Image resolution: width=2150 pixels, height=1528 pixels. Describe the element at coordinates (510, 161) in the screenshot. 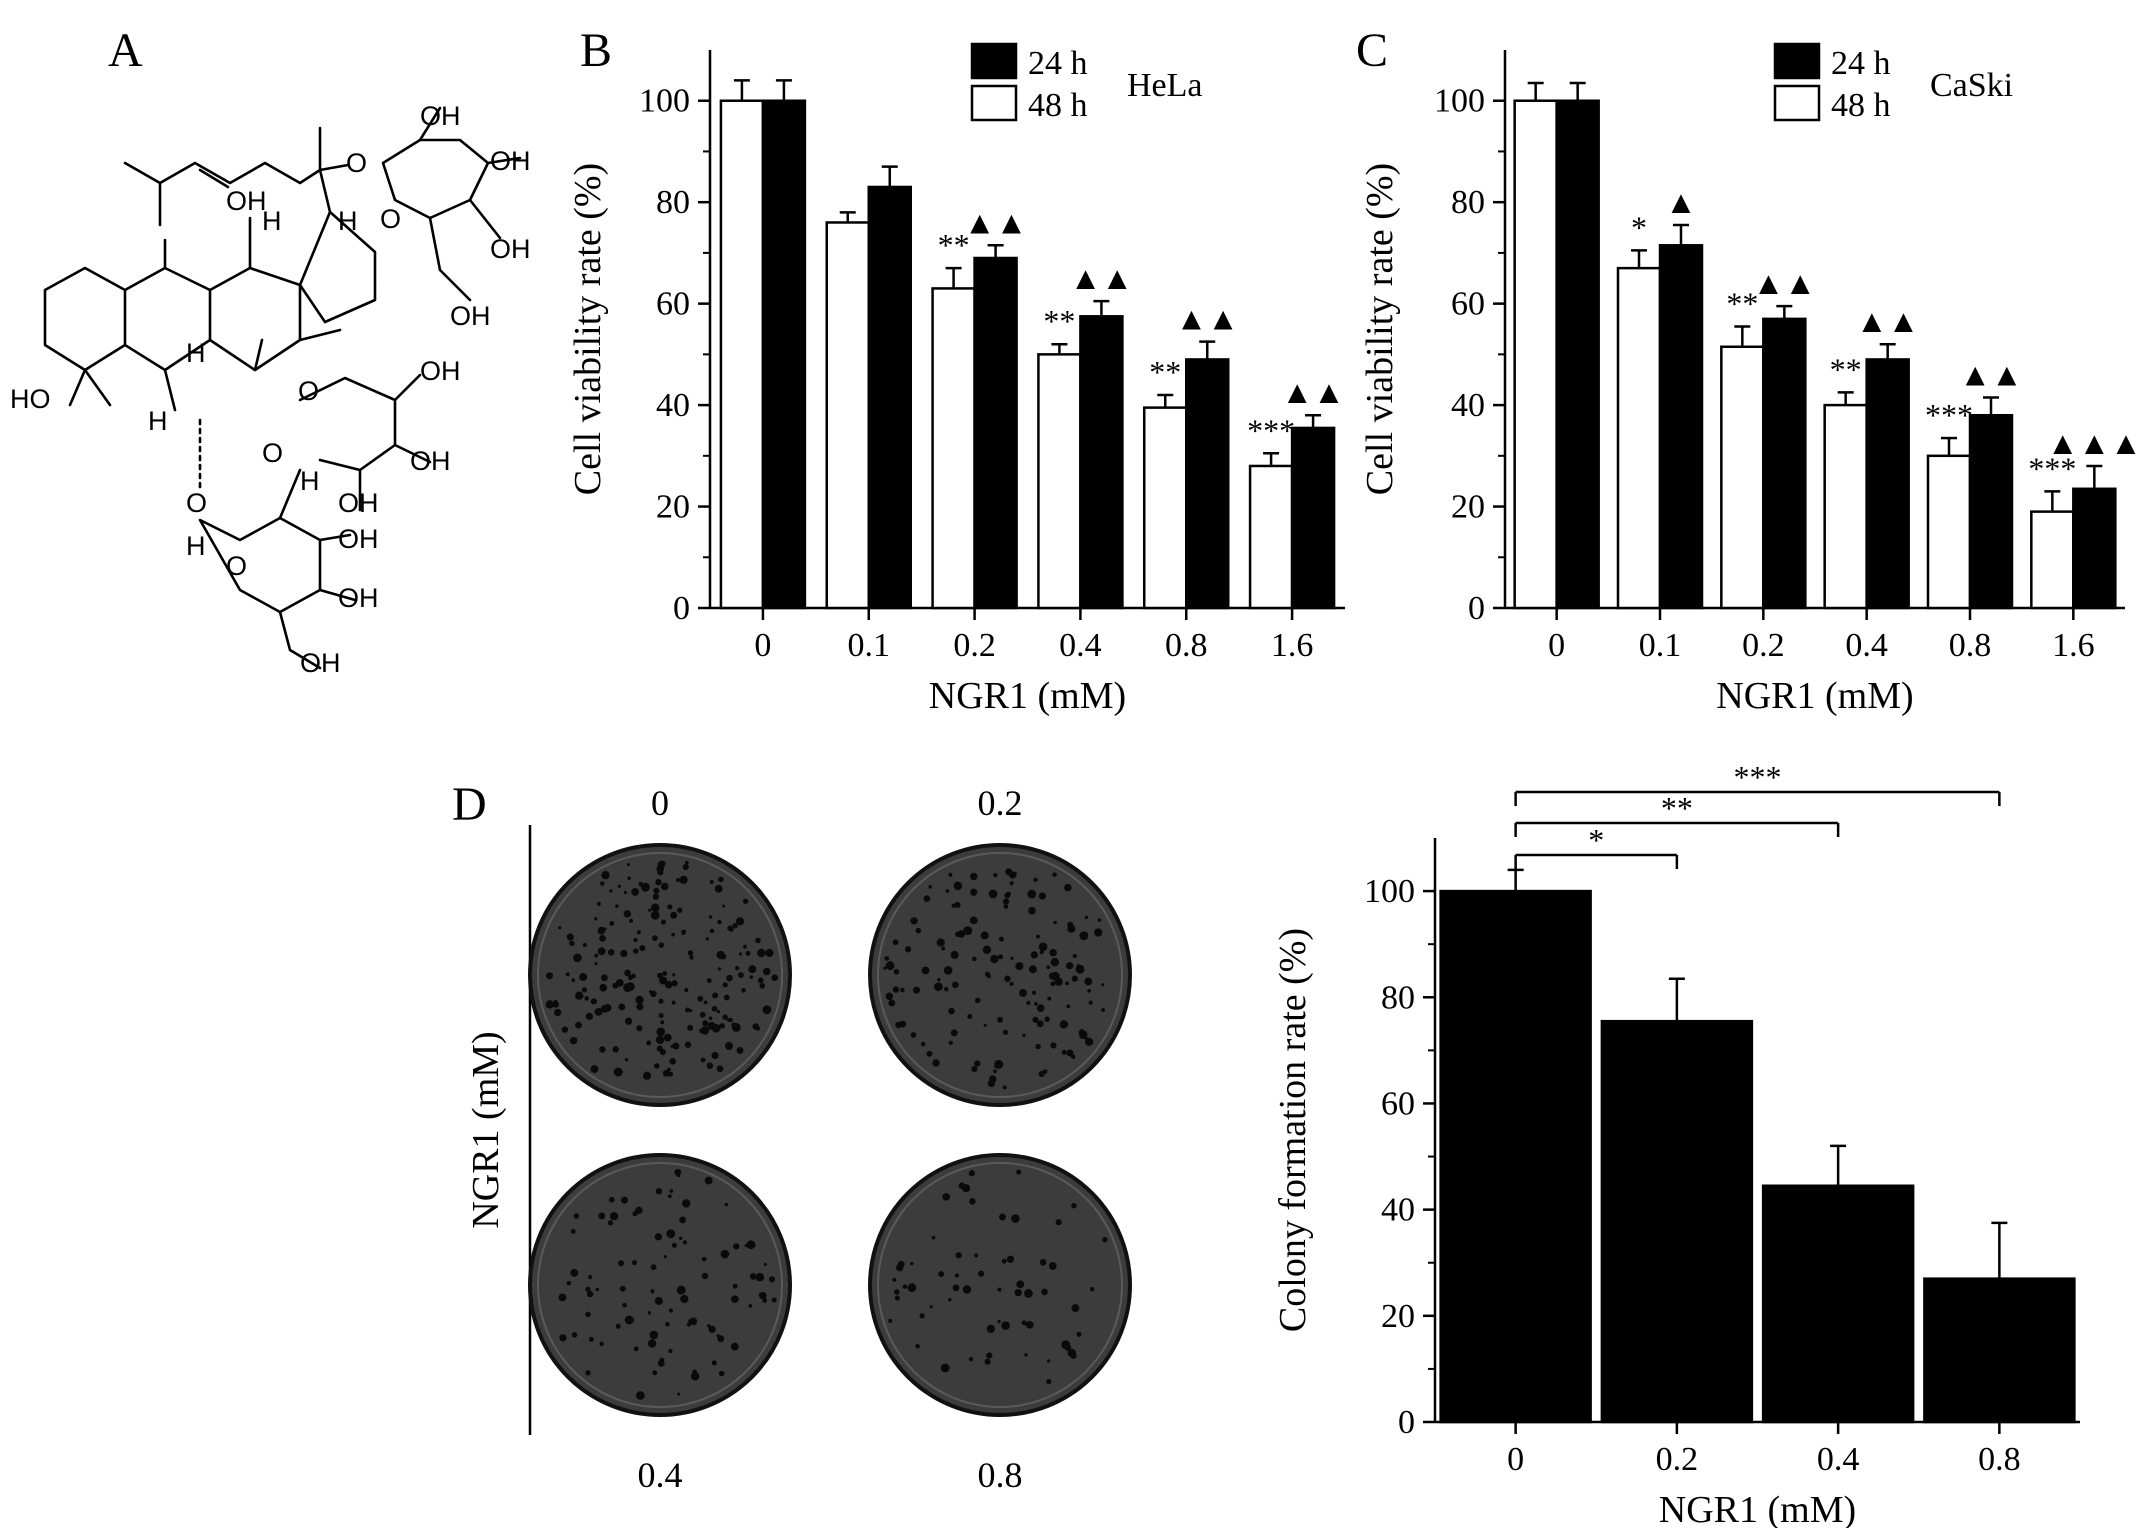

I see `atom-oh-right1: OH` at that location.